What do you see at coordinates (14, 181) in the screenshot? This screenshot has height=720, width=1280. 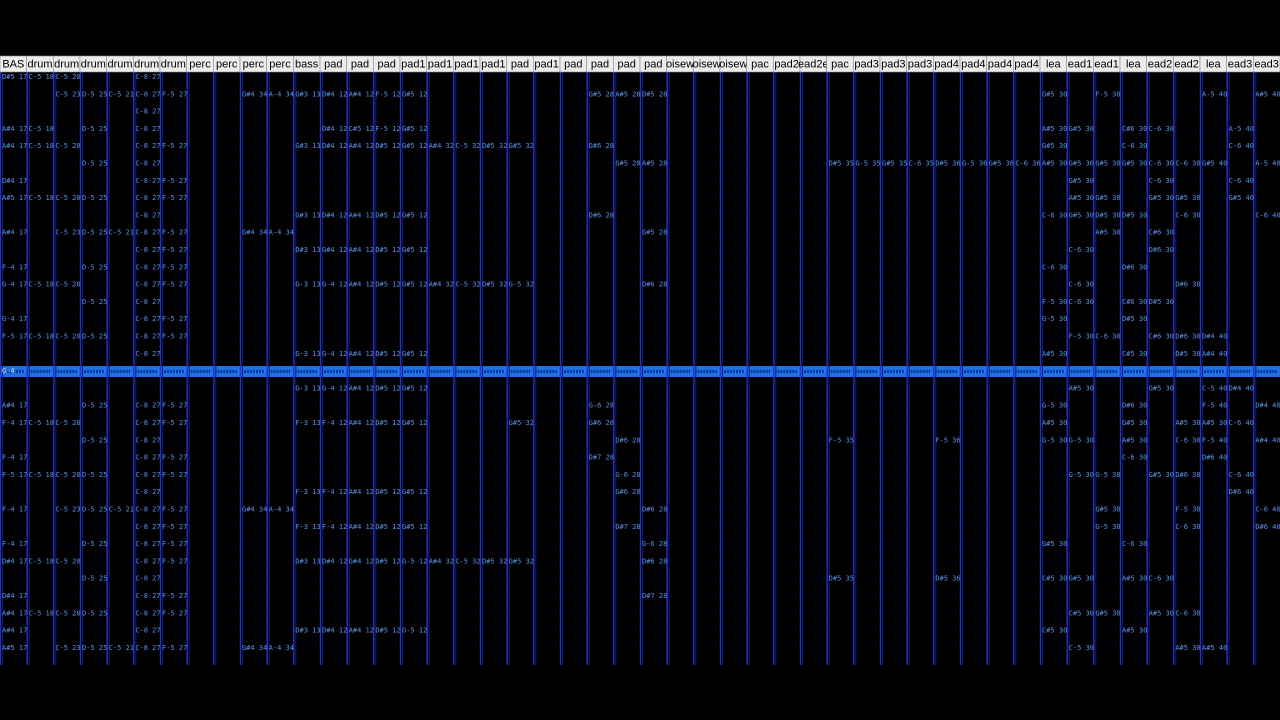 I see `note-cell: D#4 17` at bounding box center [14, 181].